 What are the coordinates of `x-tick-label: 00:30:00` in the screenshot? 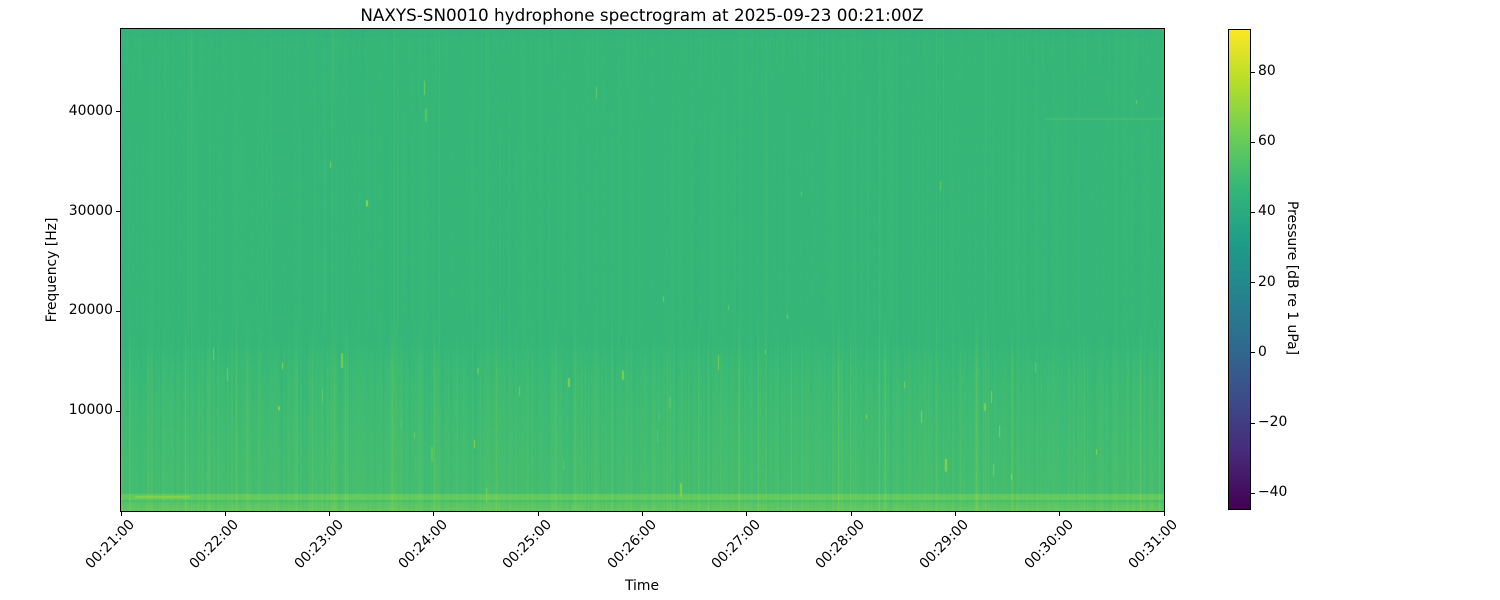 It's located at (1049, 544).